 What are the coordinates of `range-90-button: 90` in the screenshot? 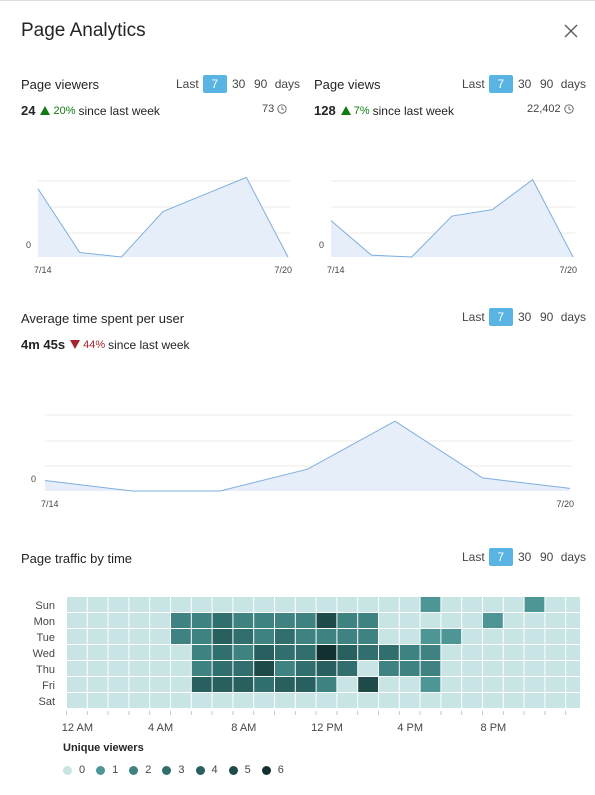 It's located at (547, 84).